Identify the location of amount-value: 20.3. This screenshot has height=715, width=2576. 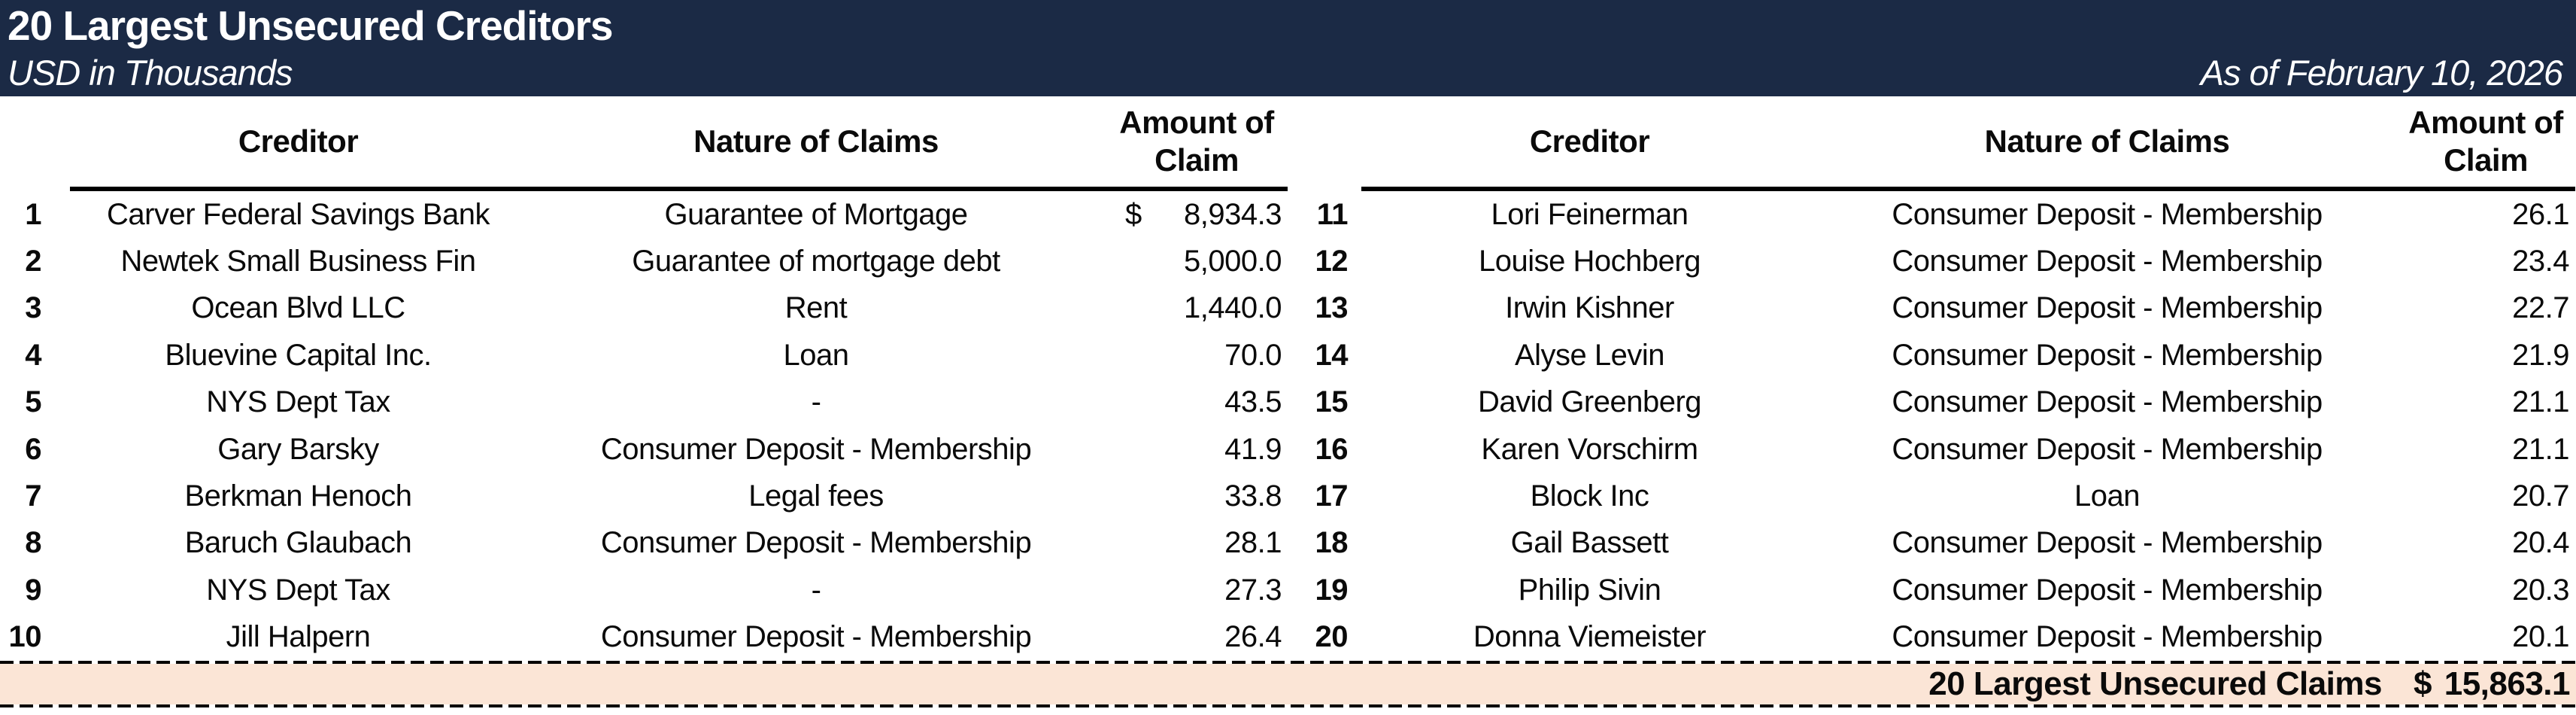
(2540, 590).